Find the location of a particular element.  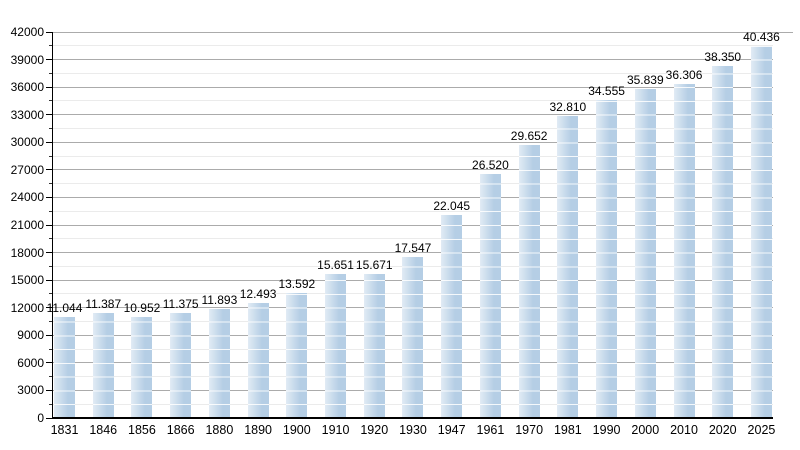

y-axis-line is located at coordinates (52, 225).